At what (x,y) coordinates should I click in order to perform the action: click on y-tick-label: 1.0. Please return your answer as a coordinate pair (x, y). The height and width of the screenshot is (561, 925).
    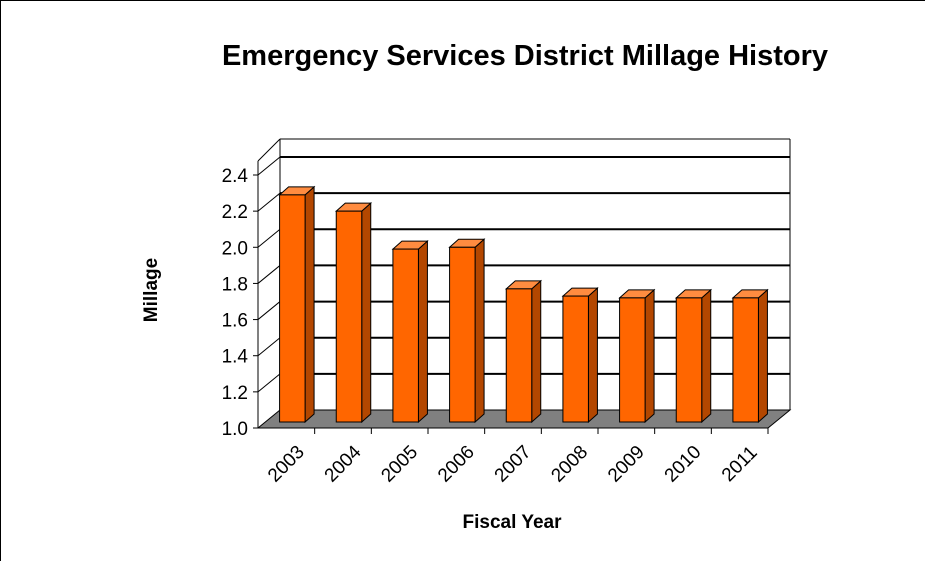
    Looking at the image, I should click on (235, 429).